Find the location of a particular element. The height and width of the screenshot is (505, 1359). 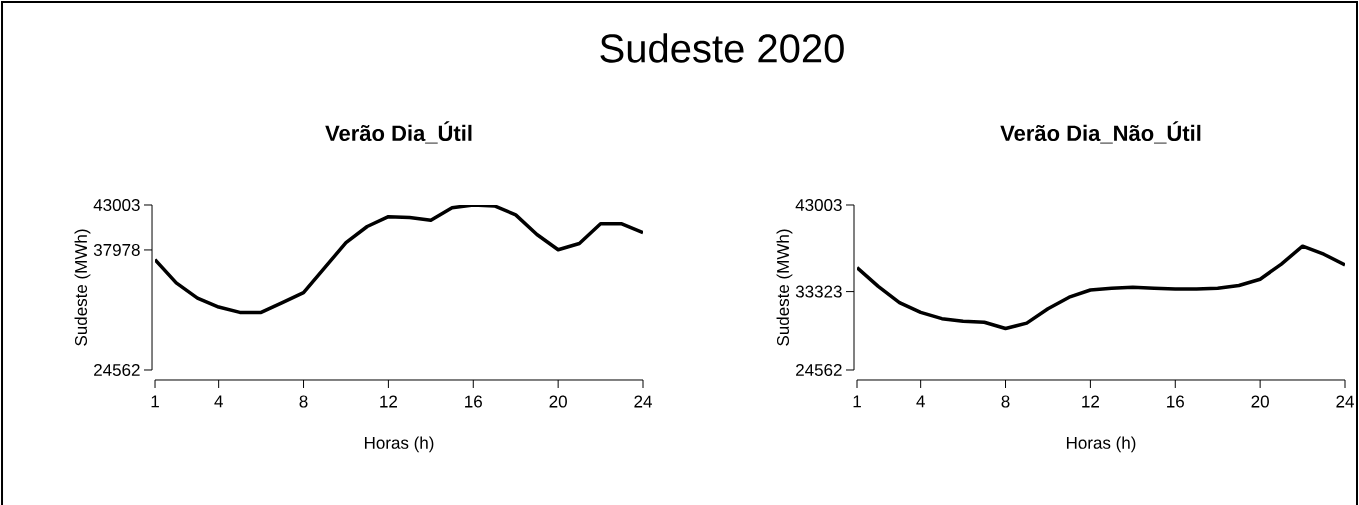

y-tick-label: 37978 is located at coordinates (116, 249).